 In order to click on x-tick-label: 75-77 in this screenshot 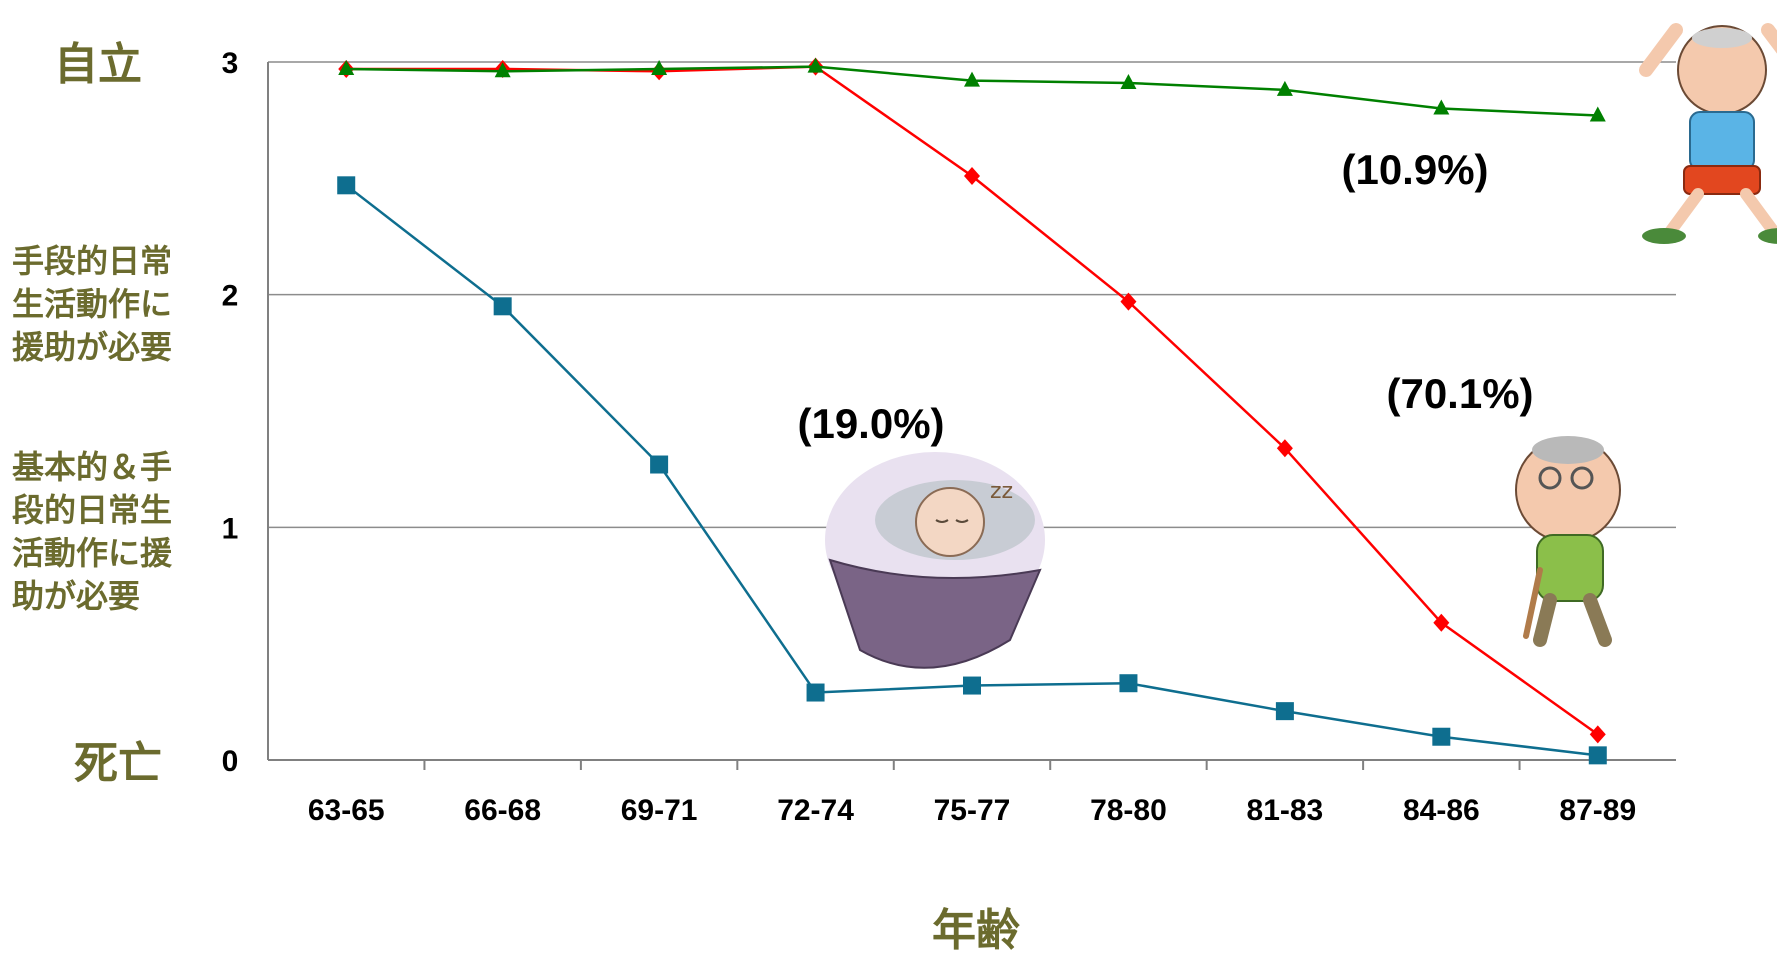, I will do `click(972, 810)`.